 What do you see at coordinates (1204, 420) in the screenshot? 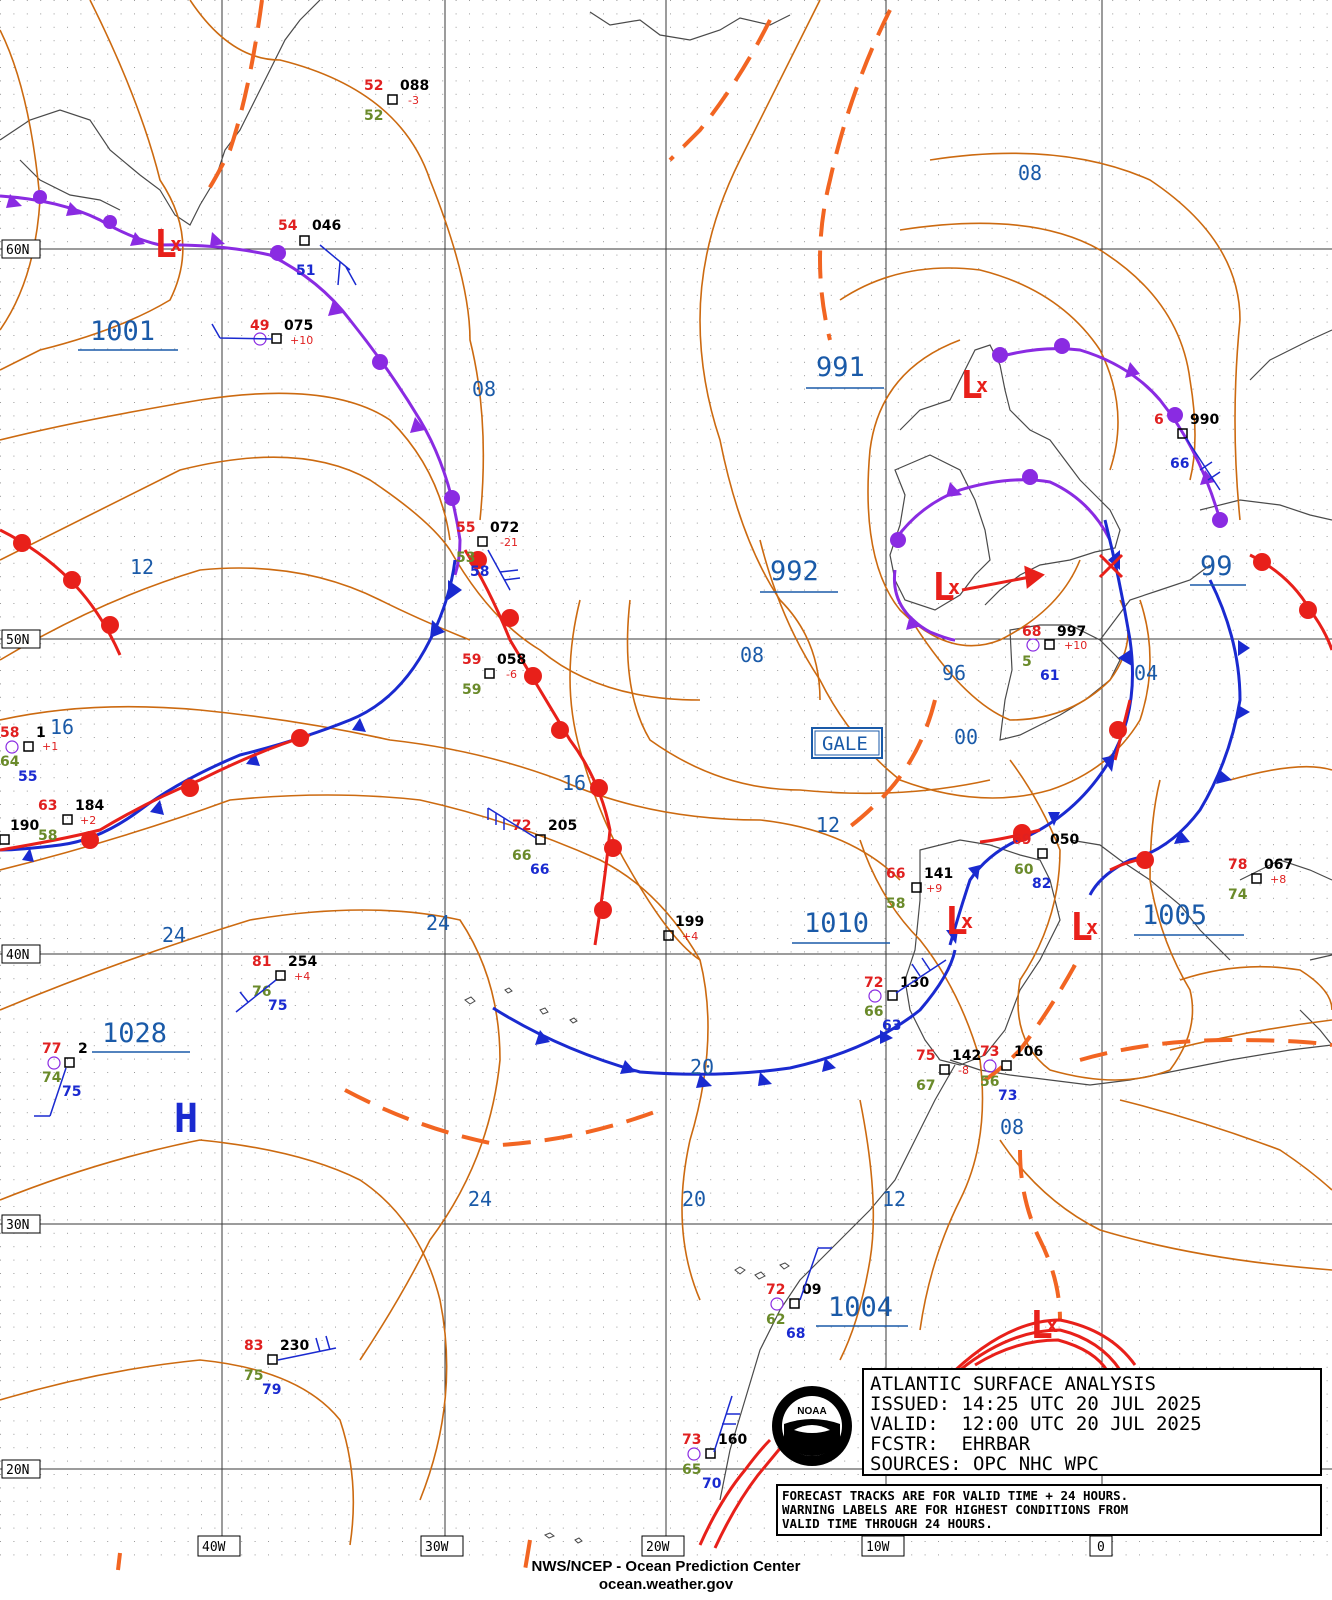
I see `svg-text: 990` at bounding box center [1204, 420].